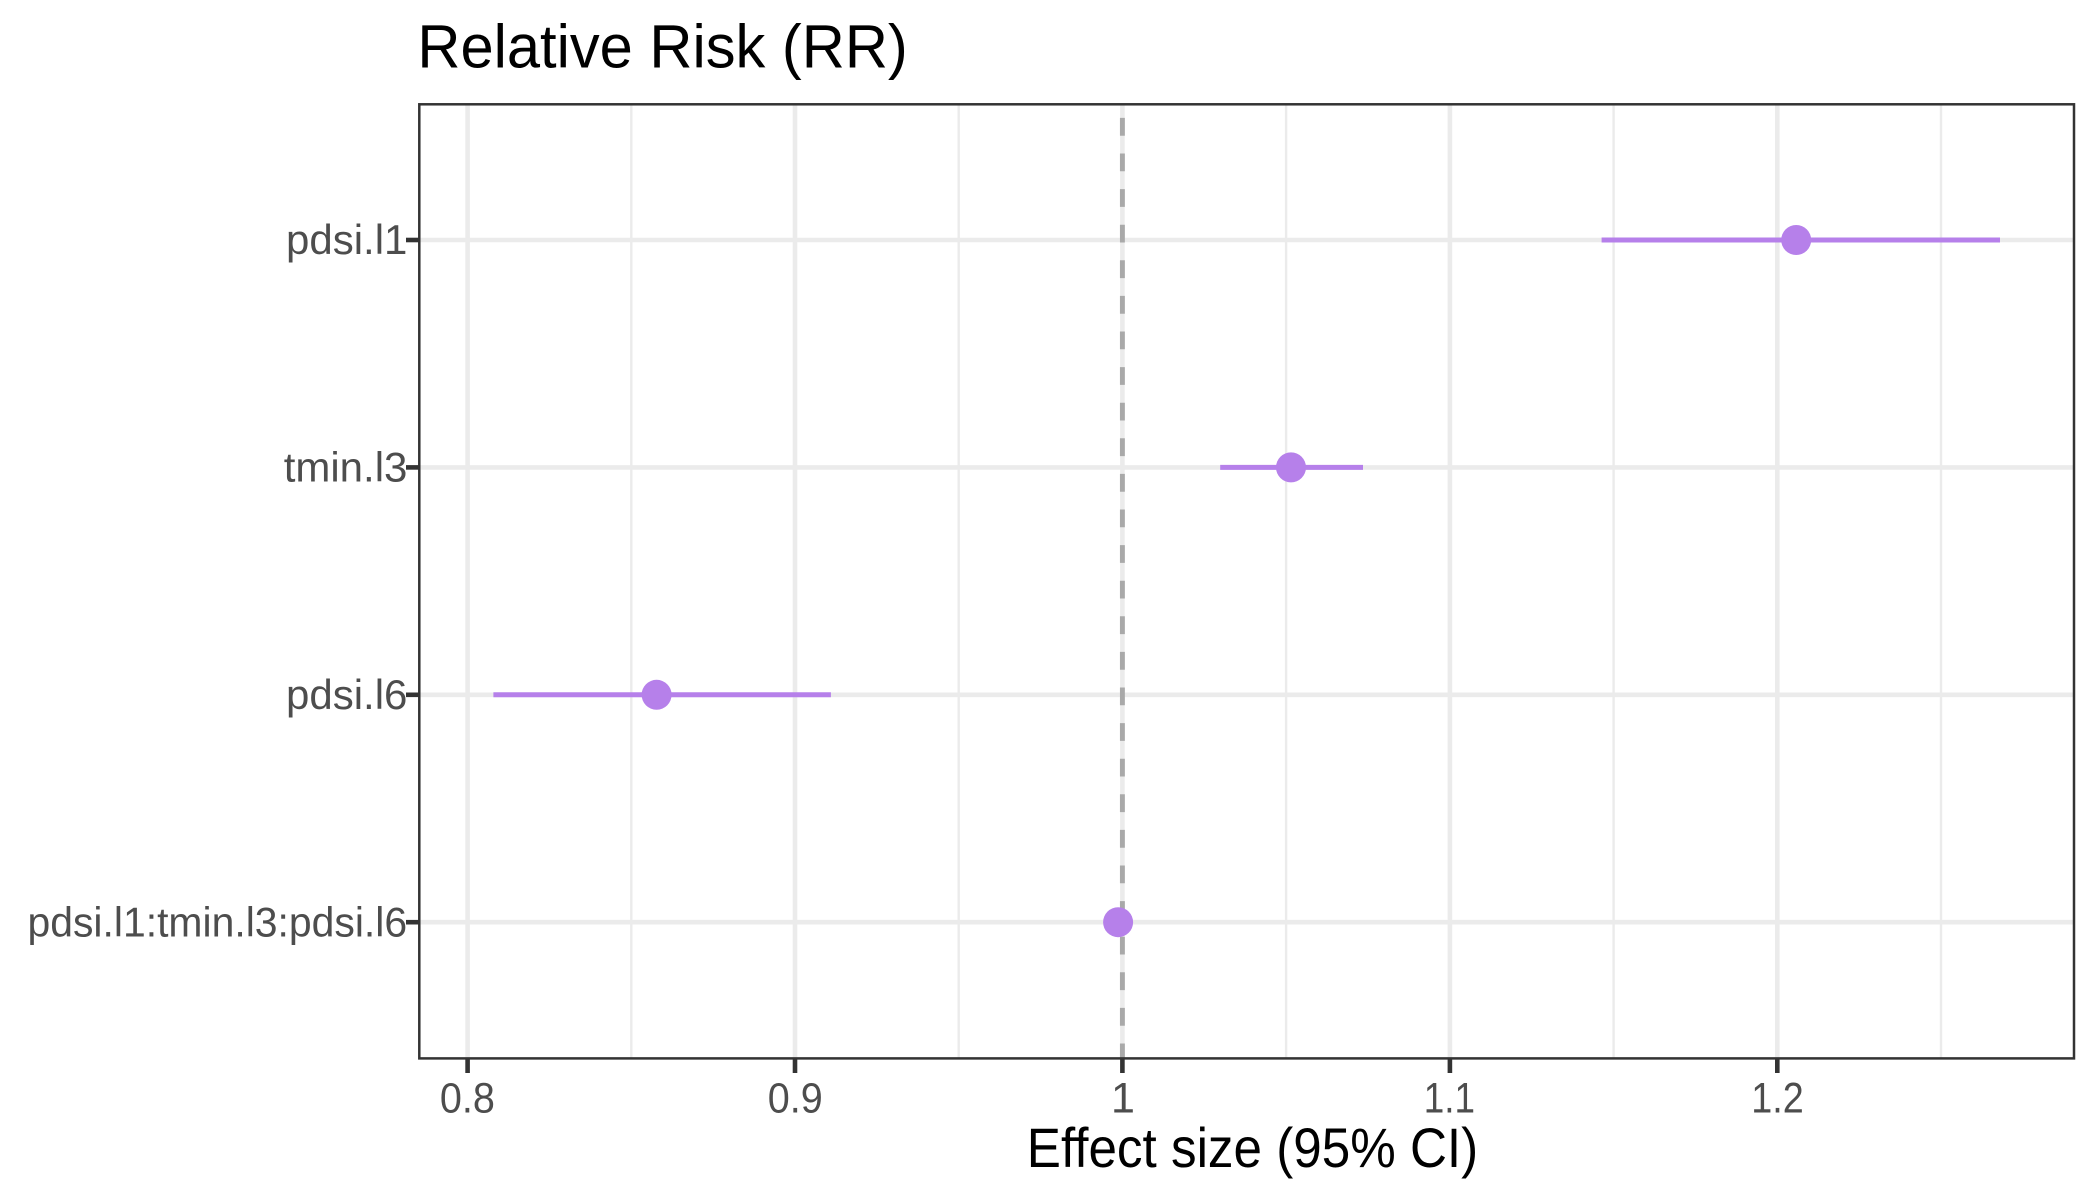 The height and width of the screenshot is (1200, 2100). What do you see at coordinates (1777, 1099) in the screenshot?
I see `svg-text: 1.2` at bounding box center [1777, 1099].